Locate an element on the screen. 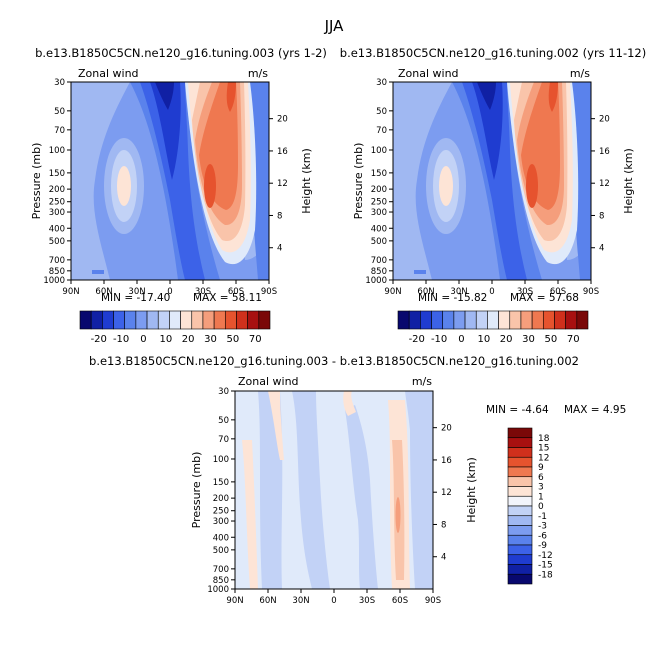  x-tick-label: 60S is located at coordinates (400, 601).